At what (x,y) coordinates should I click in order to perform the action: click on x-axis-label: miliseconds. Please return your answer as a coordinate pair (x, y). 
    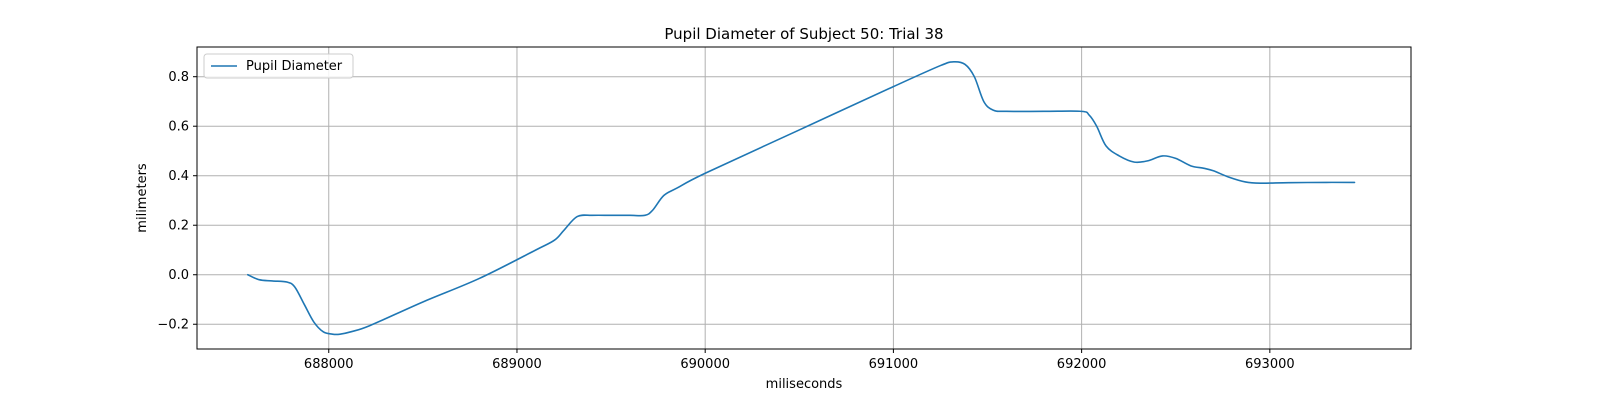
    Looking at the image, I should click on (804, 384).